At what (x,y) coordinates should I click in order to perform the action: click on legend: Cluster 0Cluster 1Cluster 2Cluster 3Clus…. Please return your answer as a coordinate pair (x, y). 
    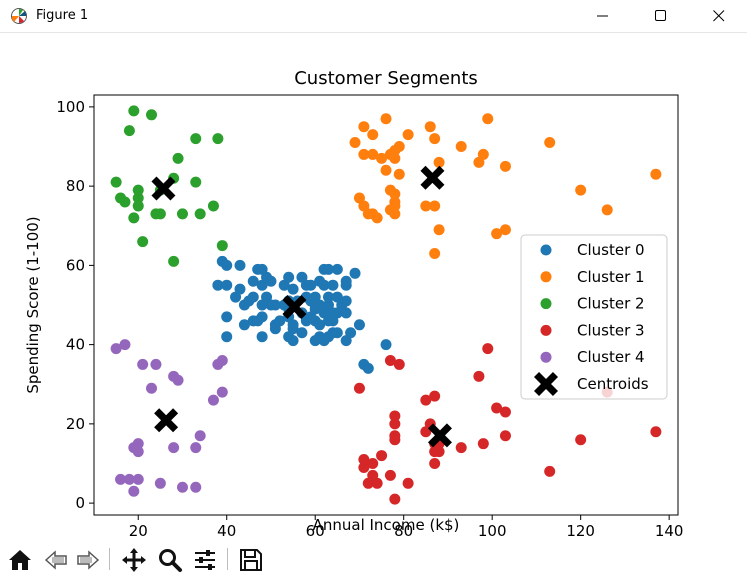
    Looking at the image, I should click on (594, 317).